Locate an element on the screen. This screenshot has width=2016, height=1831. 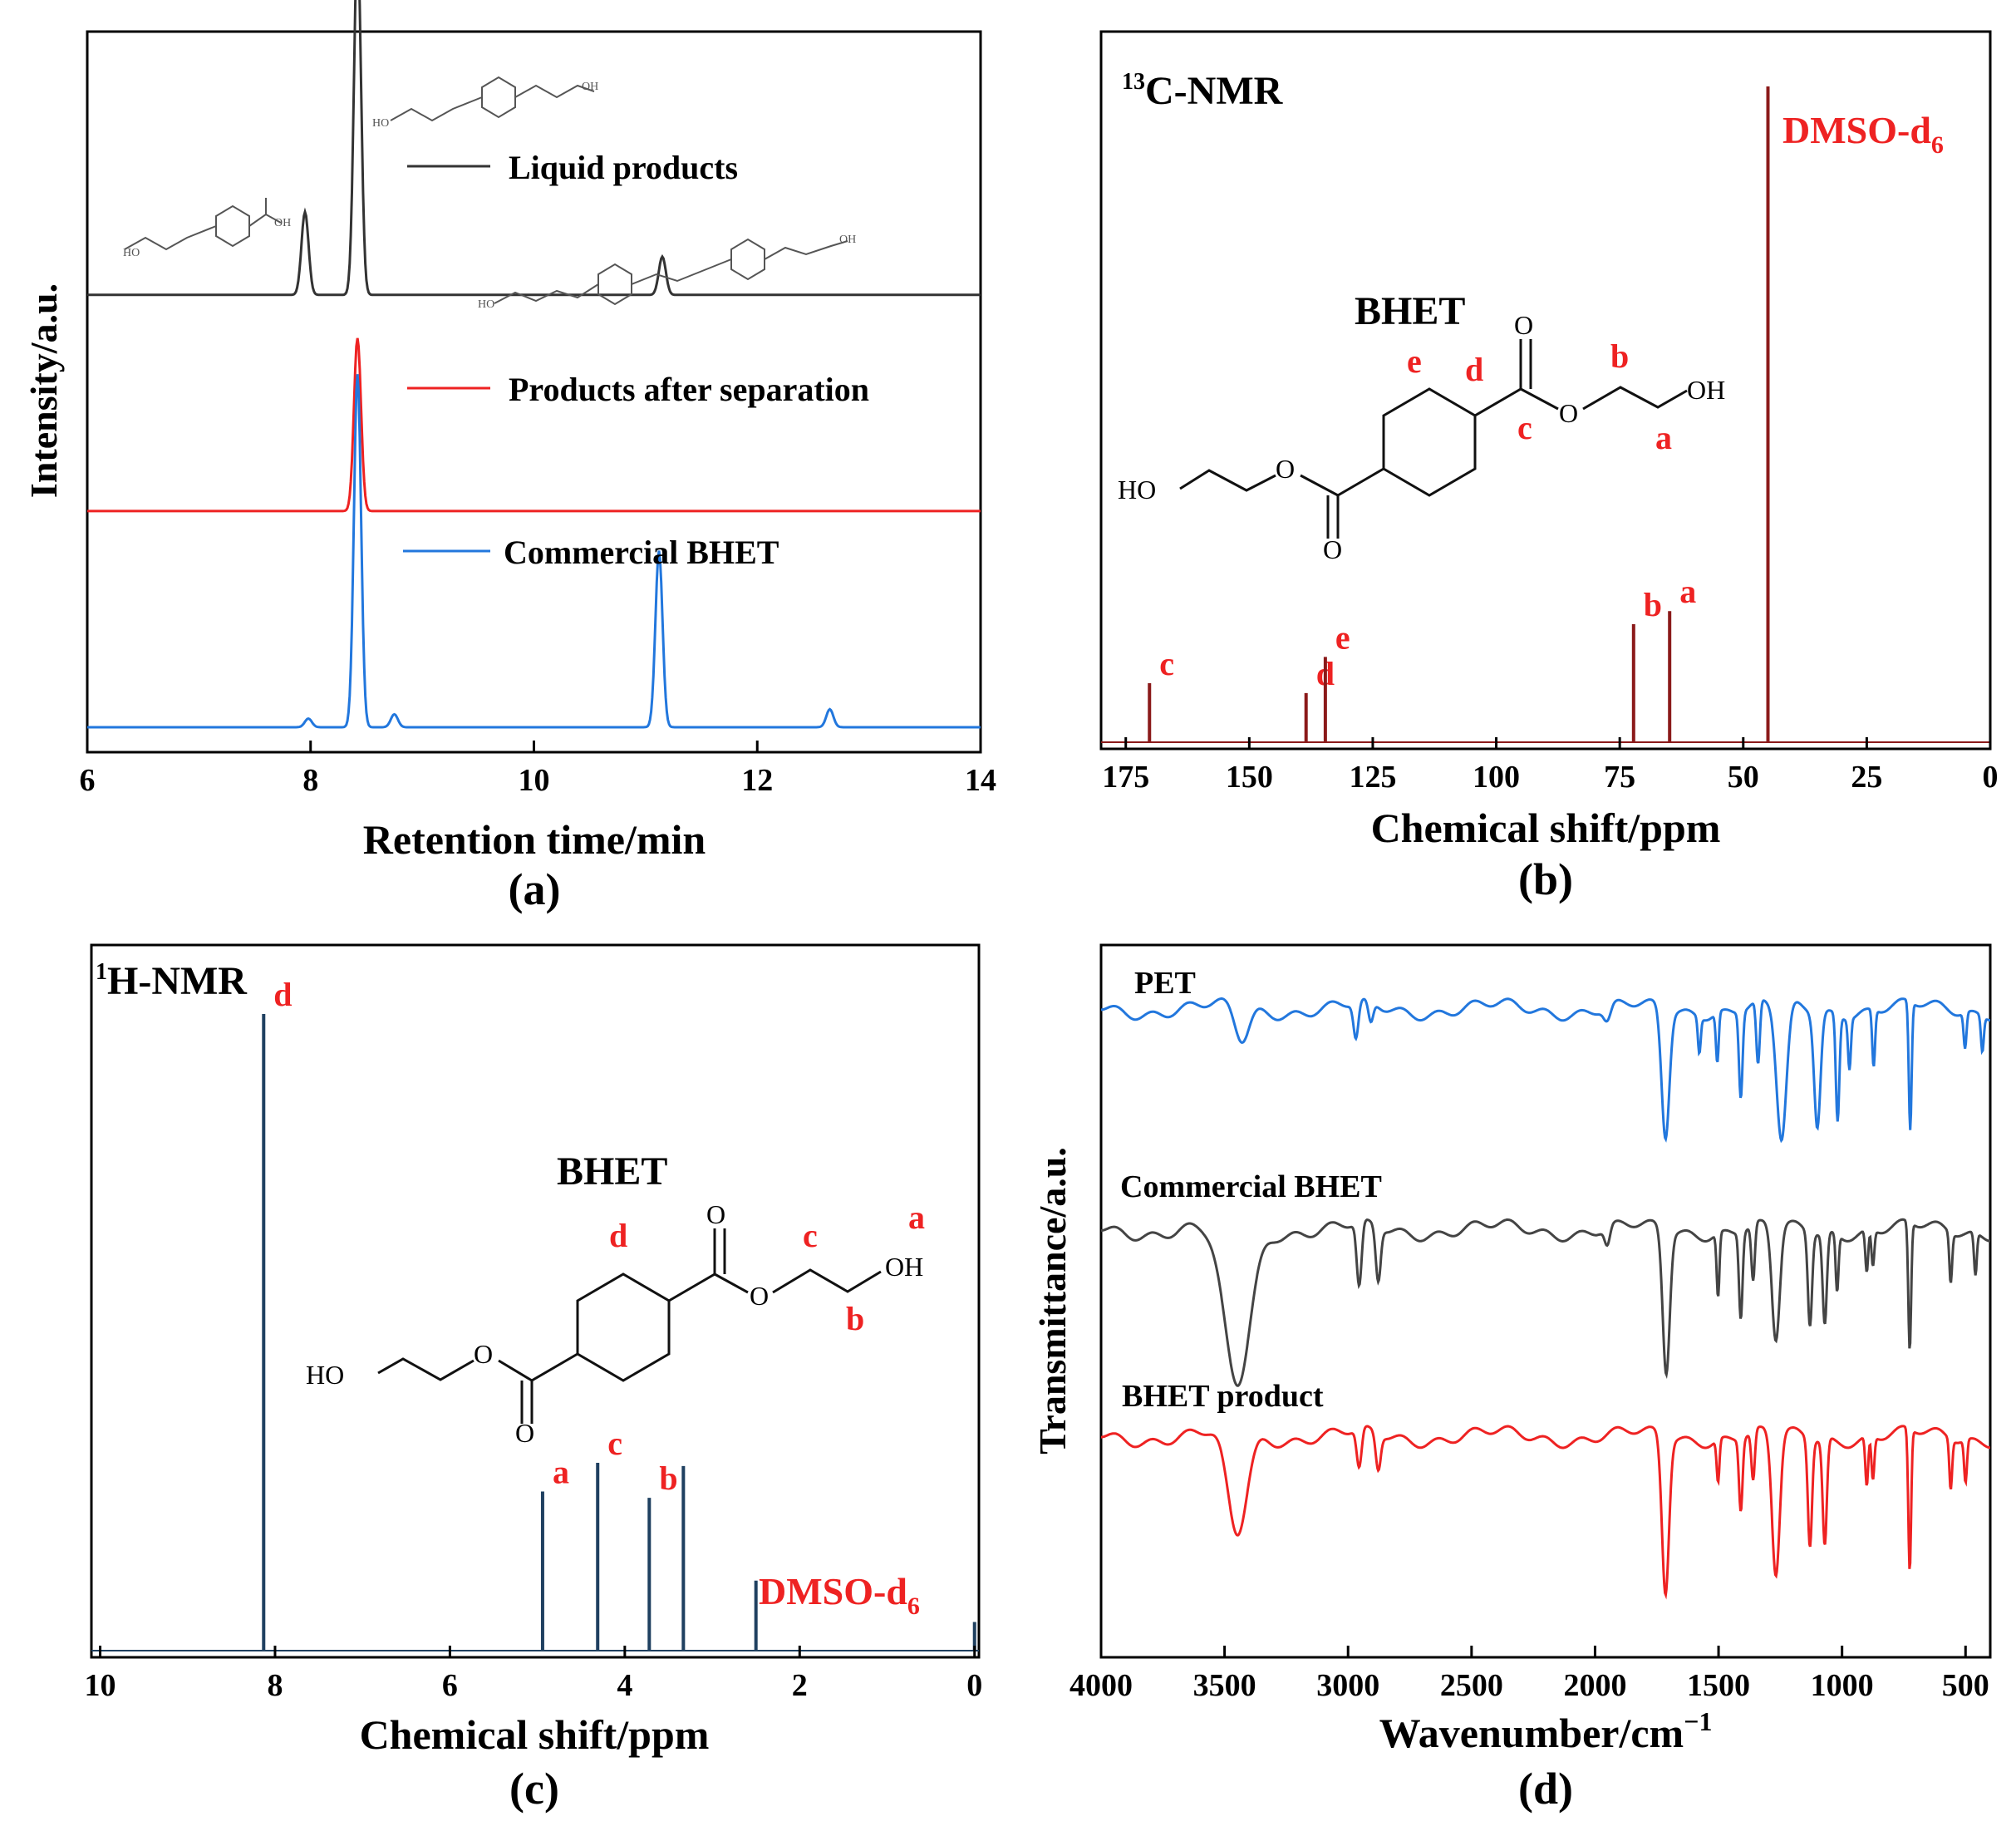
panel-b-title: 13C-NMR is located at coordinates (1203, 91).